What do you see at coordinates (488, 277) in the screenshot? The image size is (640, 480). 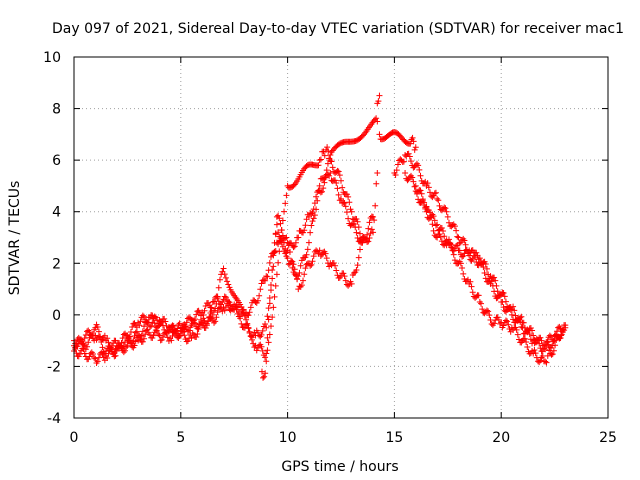 I see `series-track-f` at bounding box center [488, 277].